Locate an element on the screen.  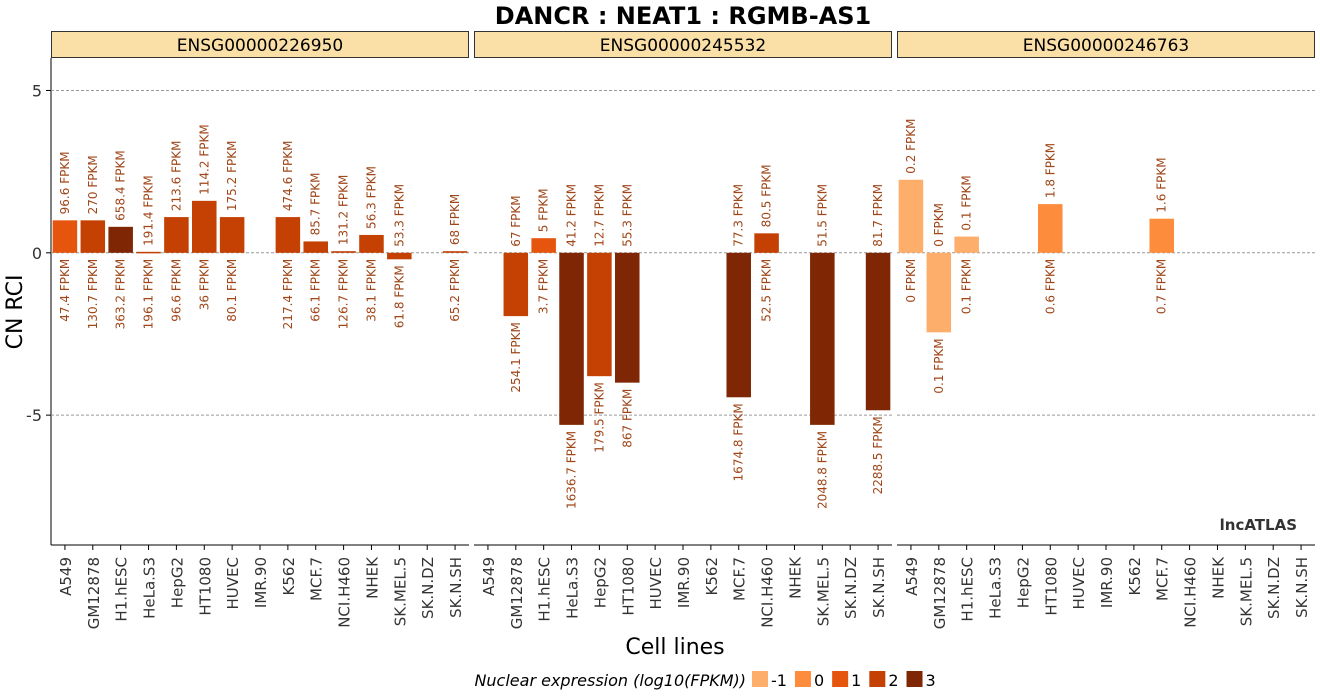
bar-HepG2 is located at coordinates (599, 314).